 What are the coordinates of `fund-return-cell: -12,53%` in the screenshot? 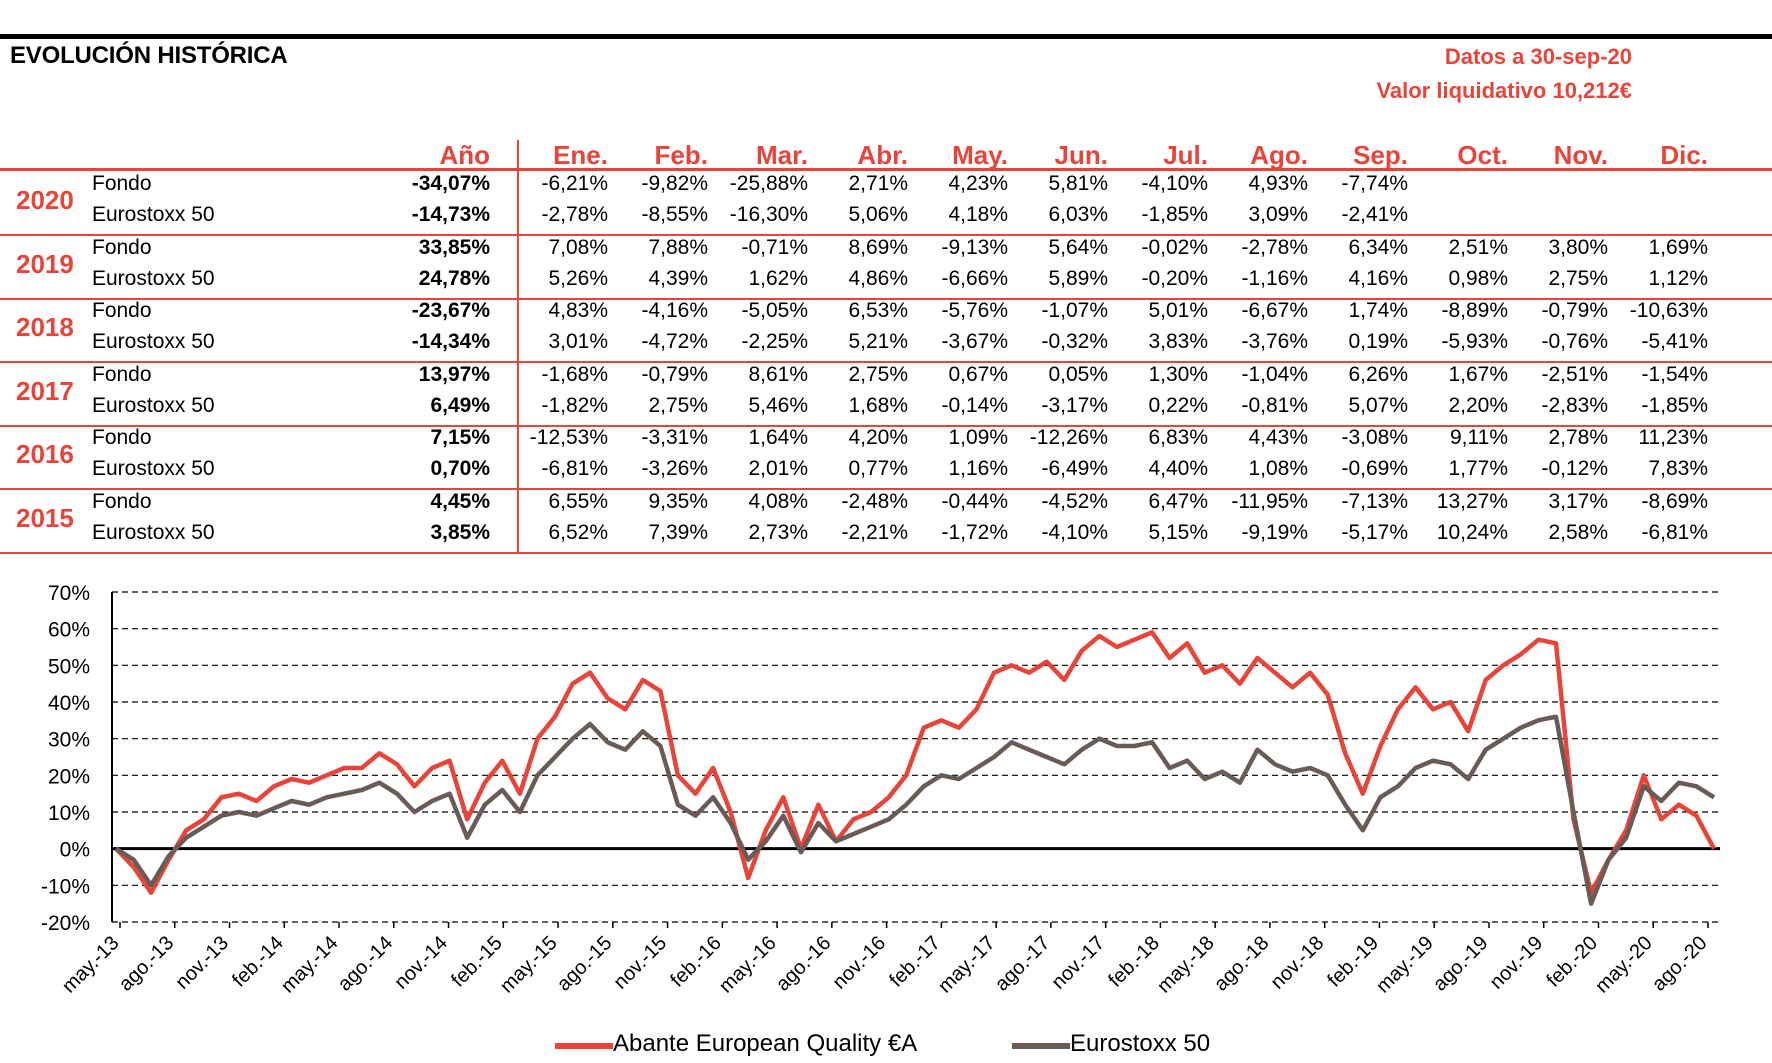 It's located at (568, 437).